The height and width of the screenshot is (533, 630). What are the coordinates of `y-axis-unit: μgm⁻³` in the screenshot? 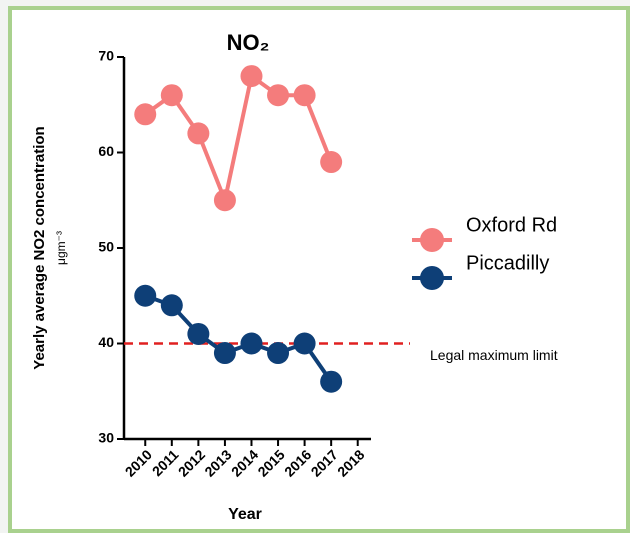 It's located at (61, 248).